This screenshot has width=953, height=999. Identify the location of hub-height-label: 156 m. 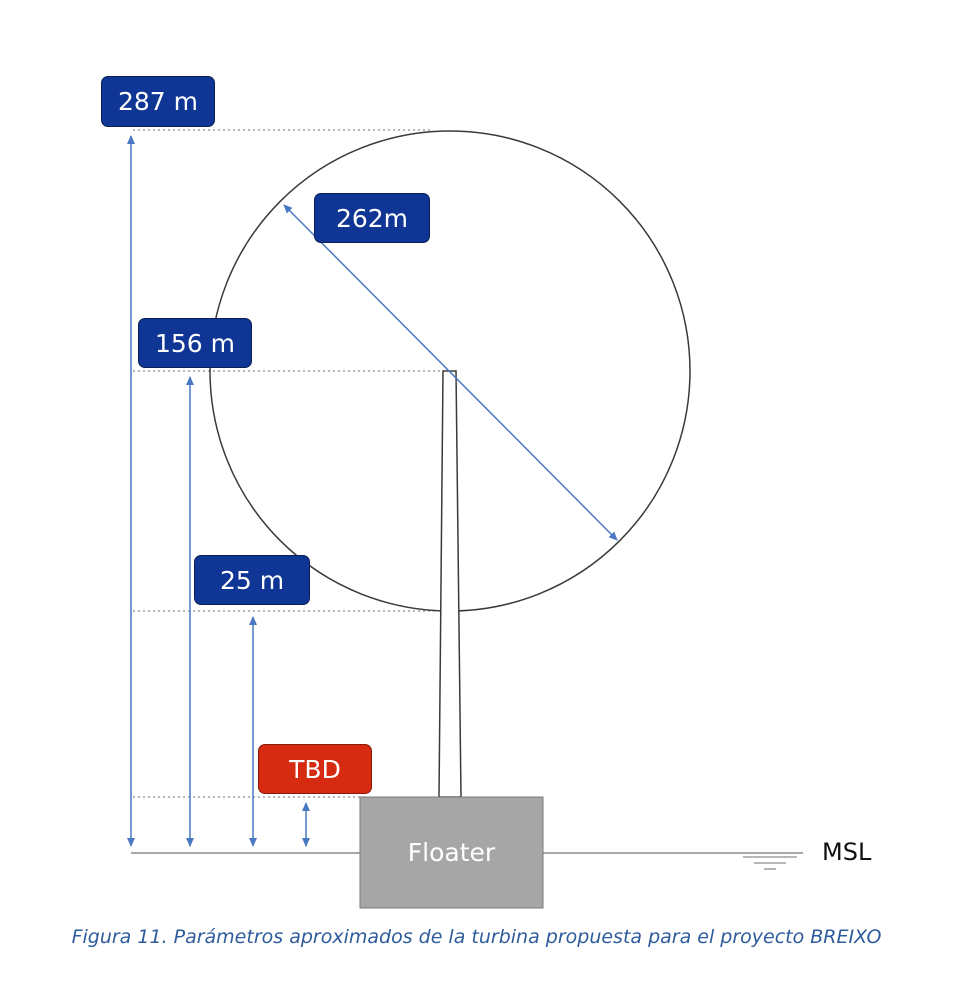
(195, 343).